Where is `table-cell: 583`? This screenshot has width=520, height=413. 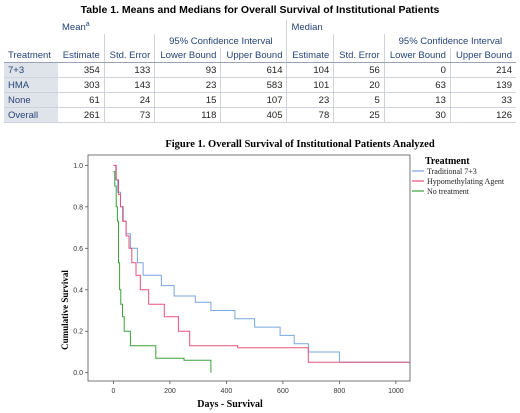
table-cell: 583 is located at coordinates (254, 85).